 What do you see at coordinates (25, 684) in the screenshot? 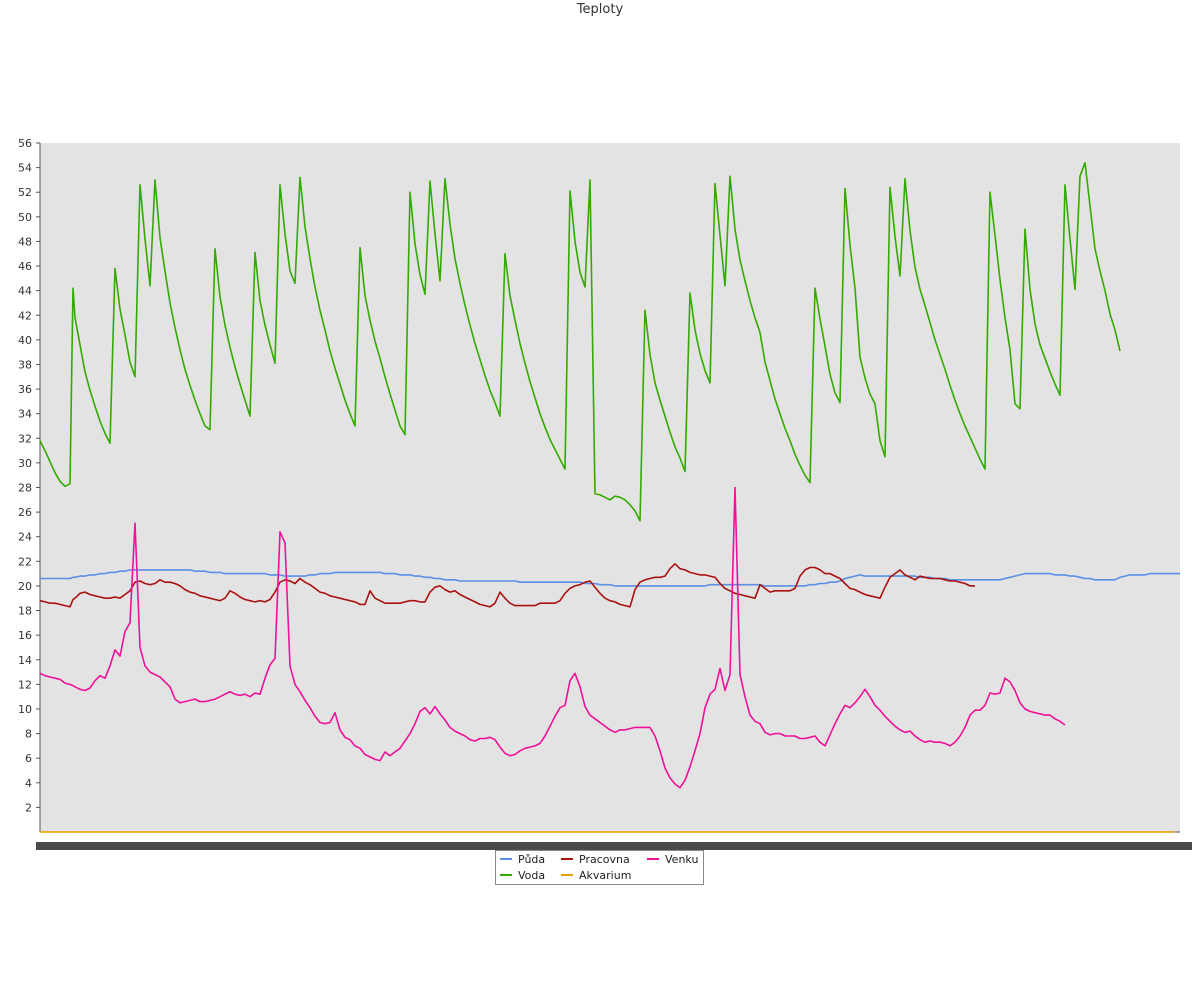
I see `y-tick-label: 12` at bounding box center [25, 684].